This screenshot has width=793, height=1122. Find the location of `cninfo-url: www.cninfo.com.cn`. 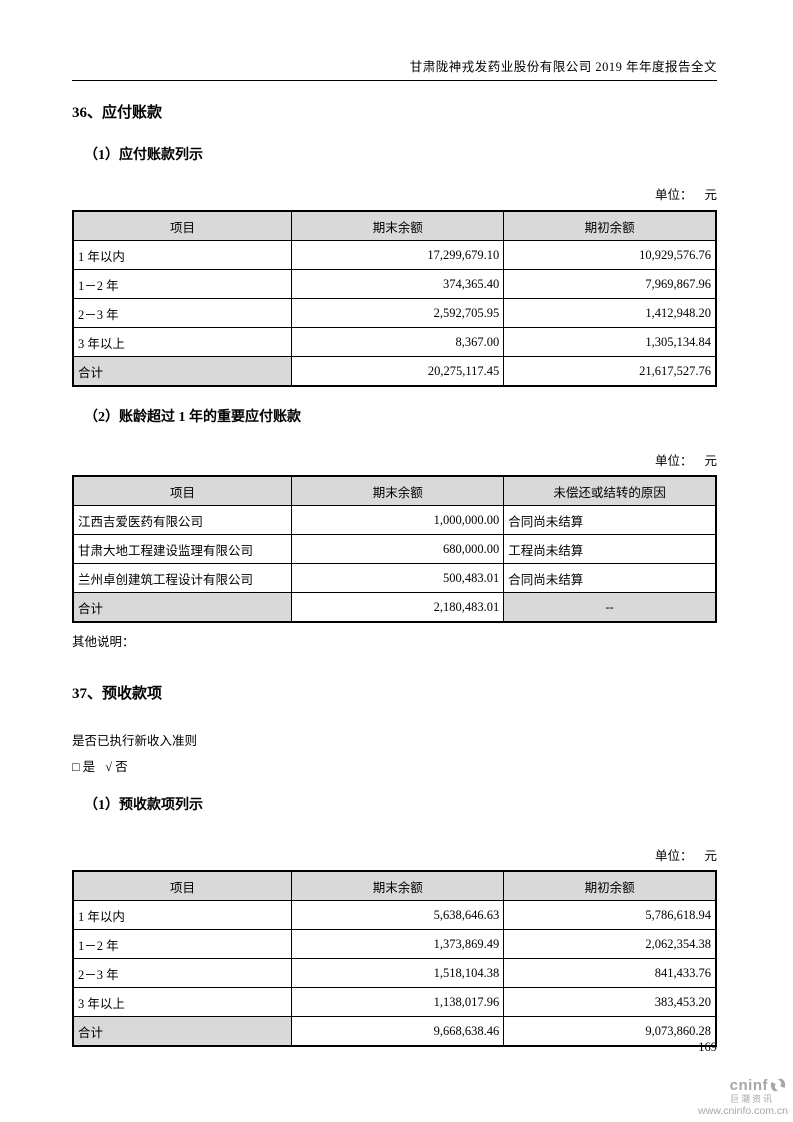

cninfo-url: www.cninfo.com.cn is located at coordinates (743, 1111).